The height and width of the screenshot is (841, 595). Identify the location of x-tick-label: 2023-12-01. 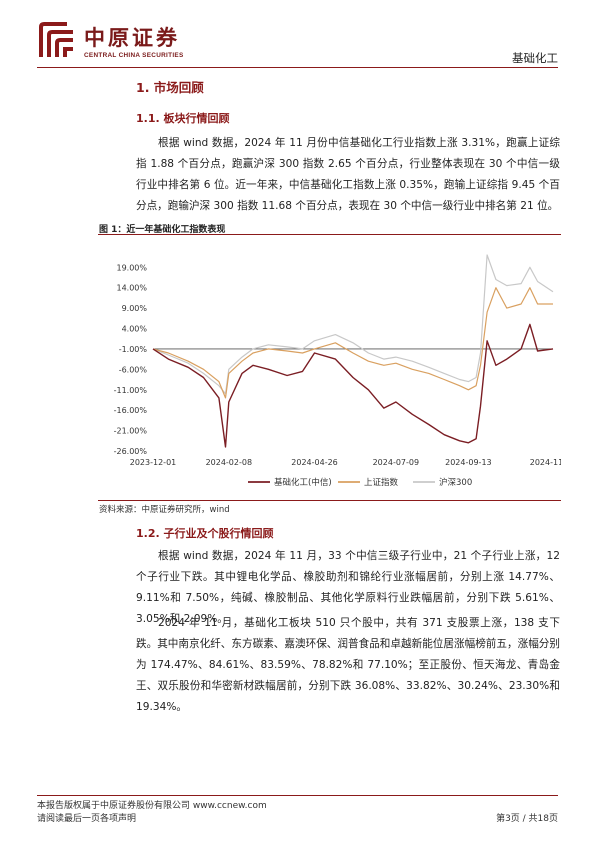
(153, 462).